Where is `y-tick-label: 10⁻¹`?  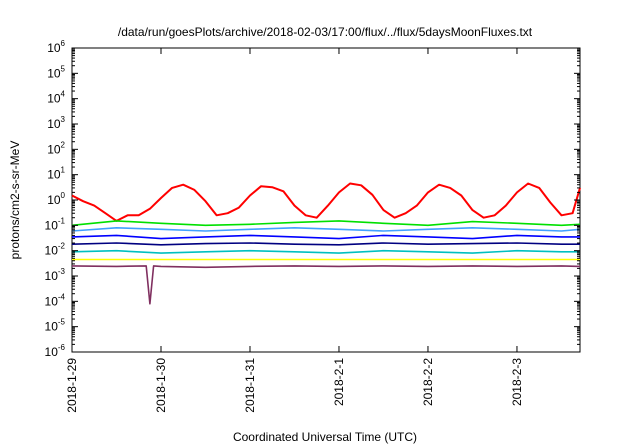 y-tick-label: 10⁻¹ is located at coordinates (55, 224).